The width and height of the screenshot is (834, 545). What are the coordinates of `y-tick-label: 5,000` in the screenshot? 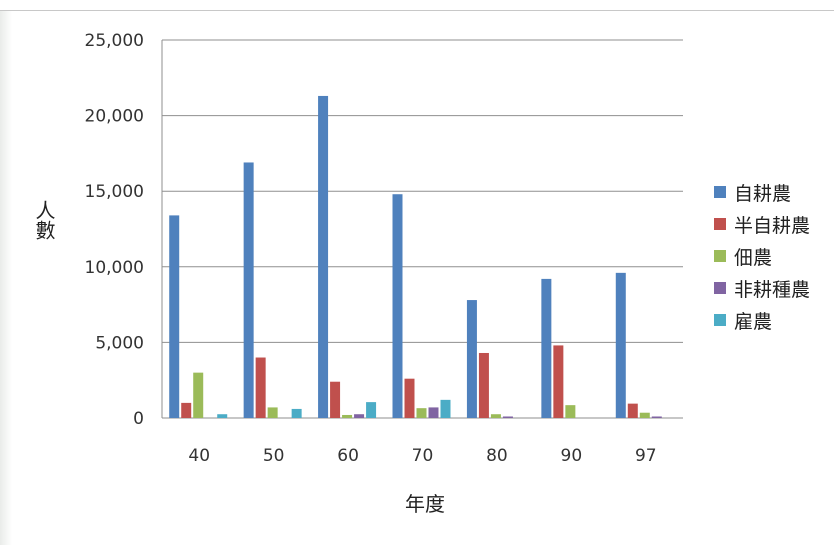 It's located at (119, 343).